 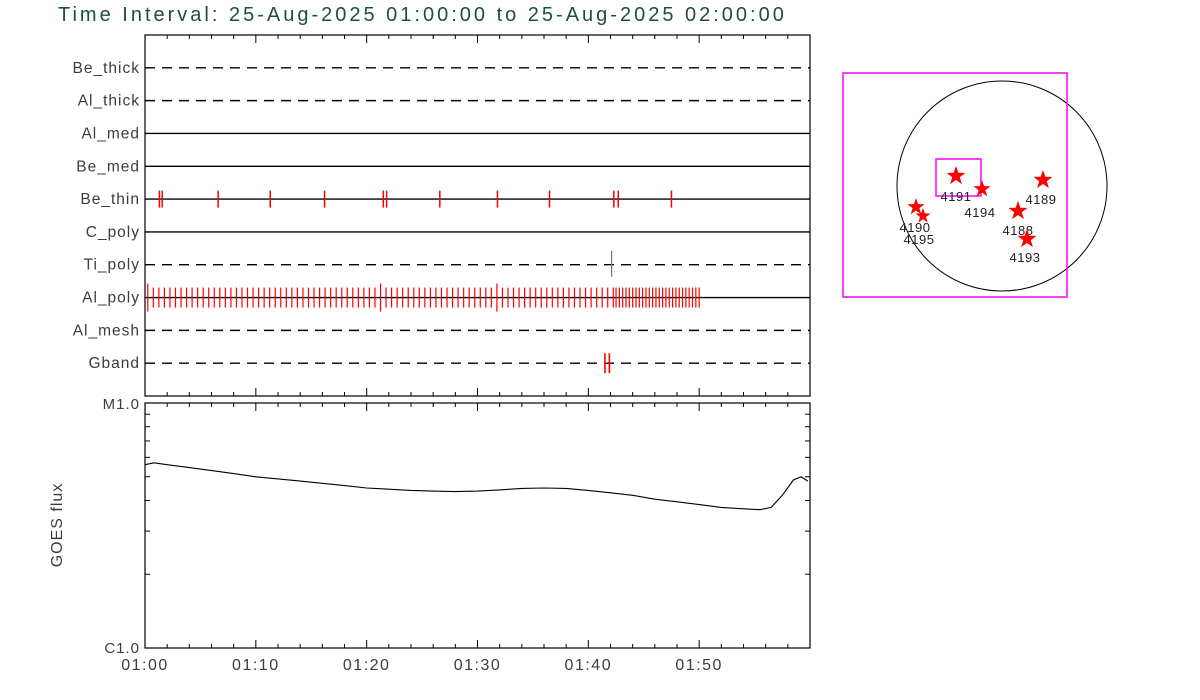 What do you see at coordinates (367, 665) in the screenshot?
I see `x-axis-label: 01:20` at bounding box center [367, 665].